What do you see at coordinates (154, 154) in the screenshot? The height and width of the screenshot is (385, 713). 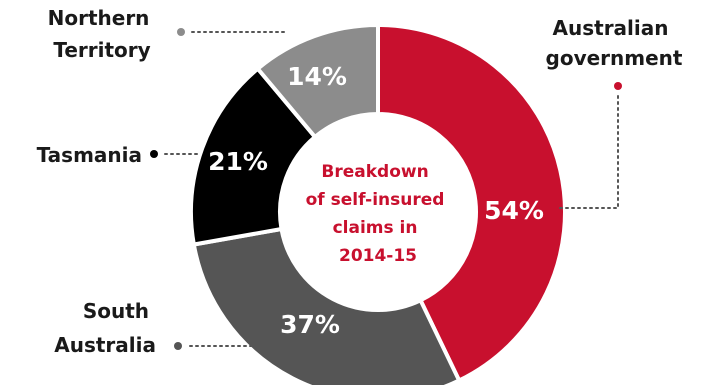 I see `legend-dot-tasmania` at bounding box center [154, 154].